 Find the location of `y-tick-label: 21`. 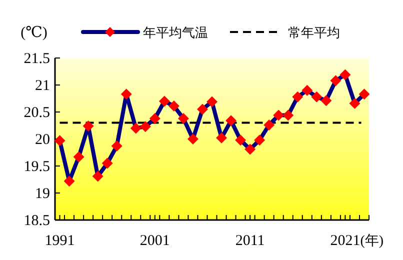

y-tick-label: 21 is located at coordinates (42, 86).